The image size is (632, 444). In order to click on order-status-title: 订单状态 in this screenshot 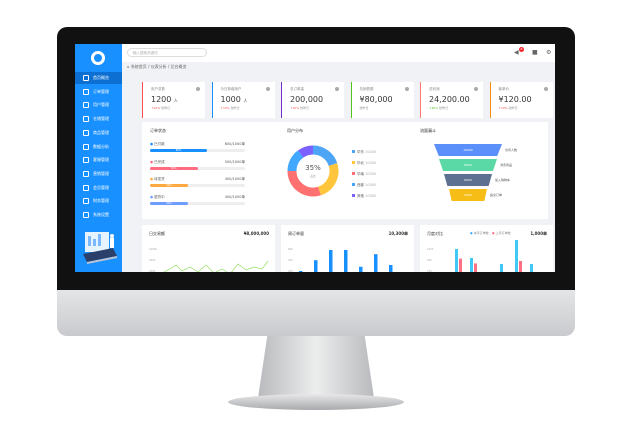, I will do `click(158, 130)`.